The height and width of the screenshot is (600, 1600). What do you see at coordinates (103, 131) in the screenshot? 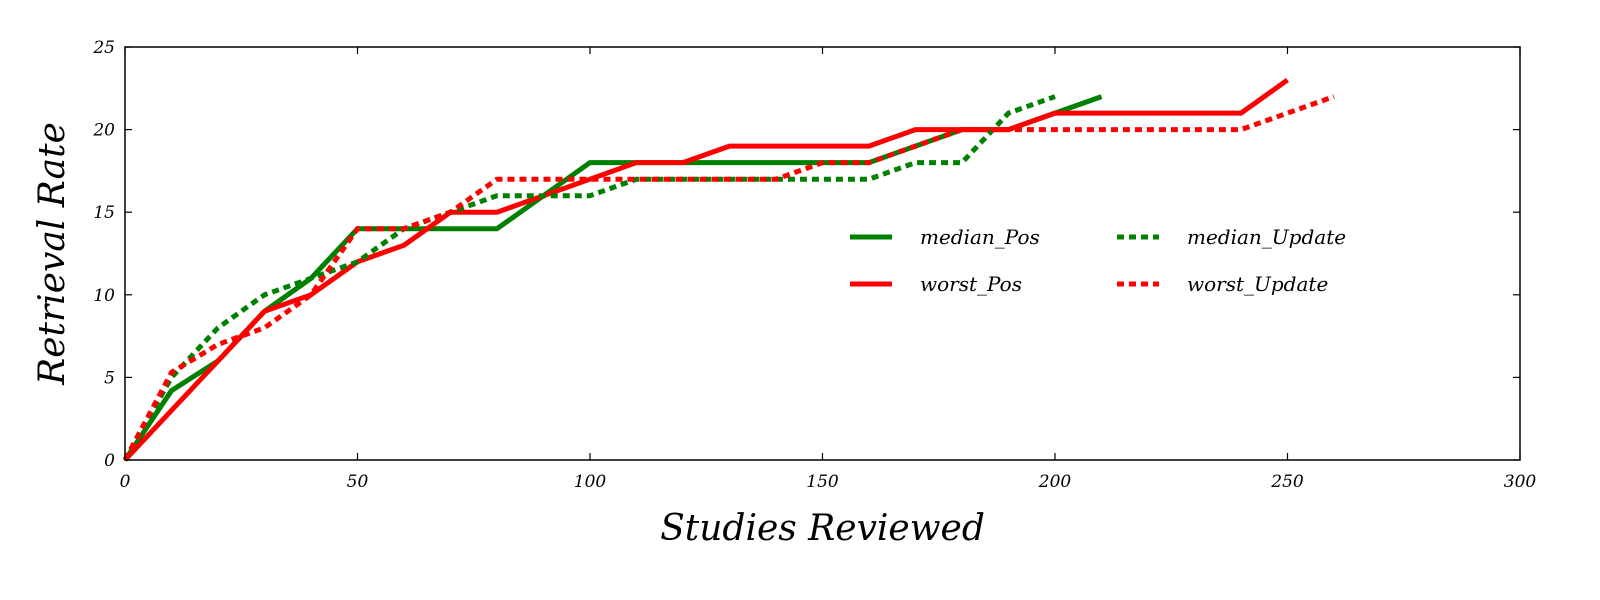
I see `y-tick-label: 20` at bounding box center [103, 131].